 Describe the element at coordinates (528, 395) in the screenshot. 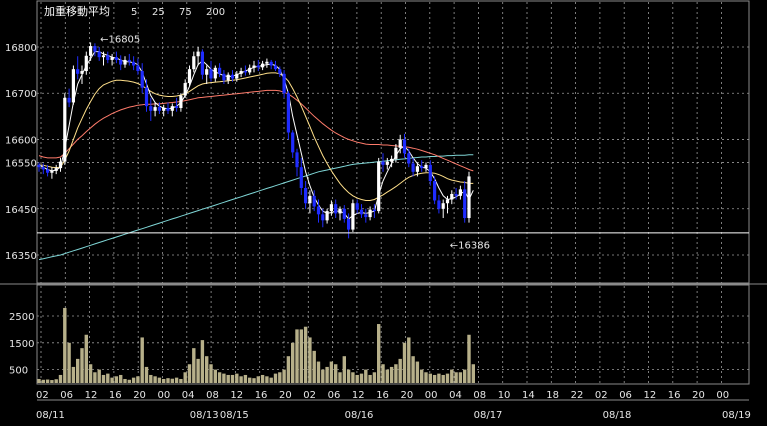

I see `hour-tick-label: 14` at that location.